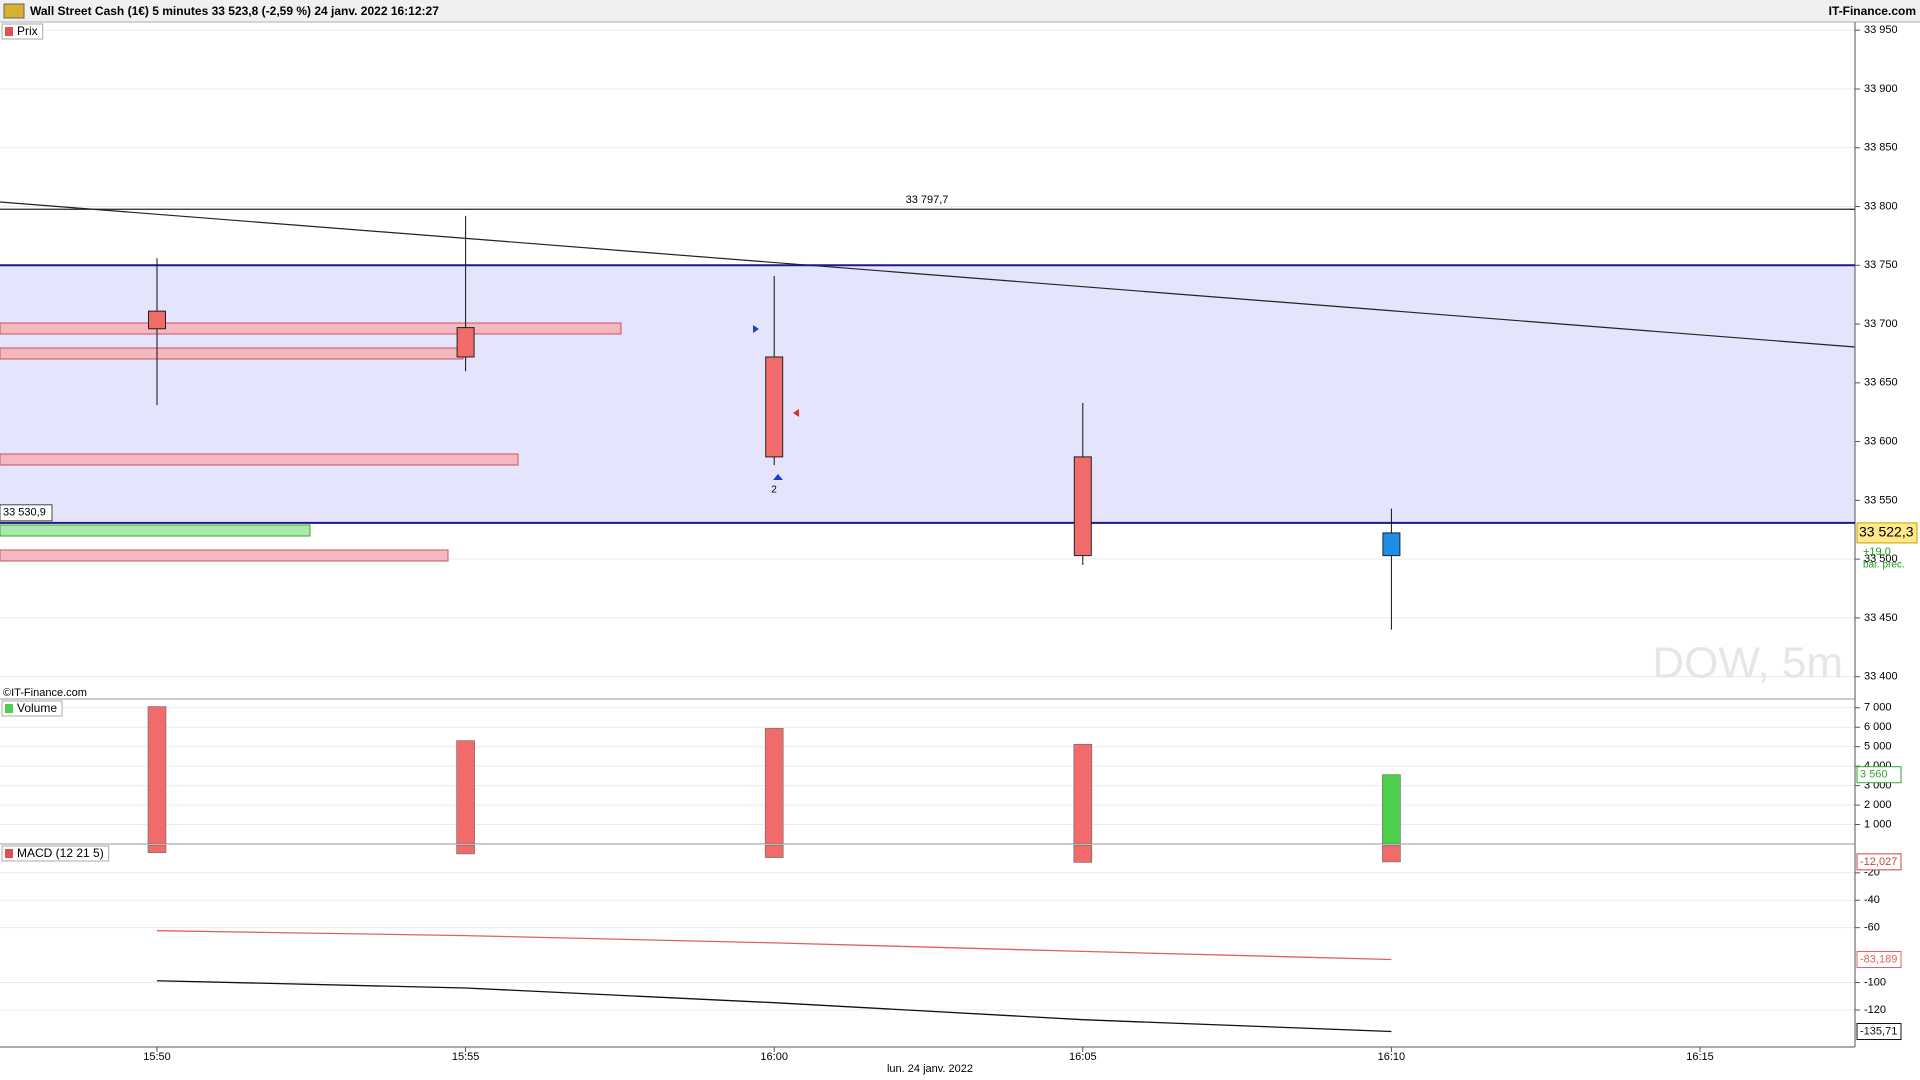  Describe the element at coordinates (1878, 747) in the screenshot. I see `y-tick-label: 5 000` at that location.